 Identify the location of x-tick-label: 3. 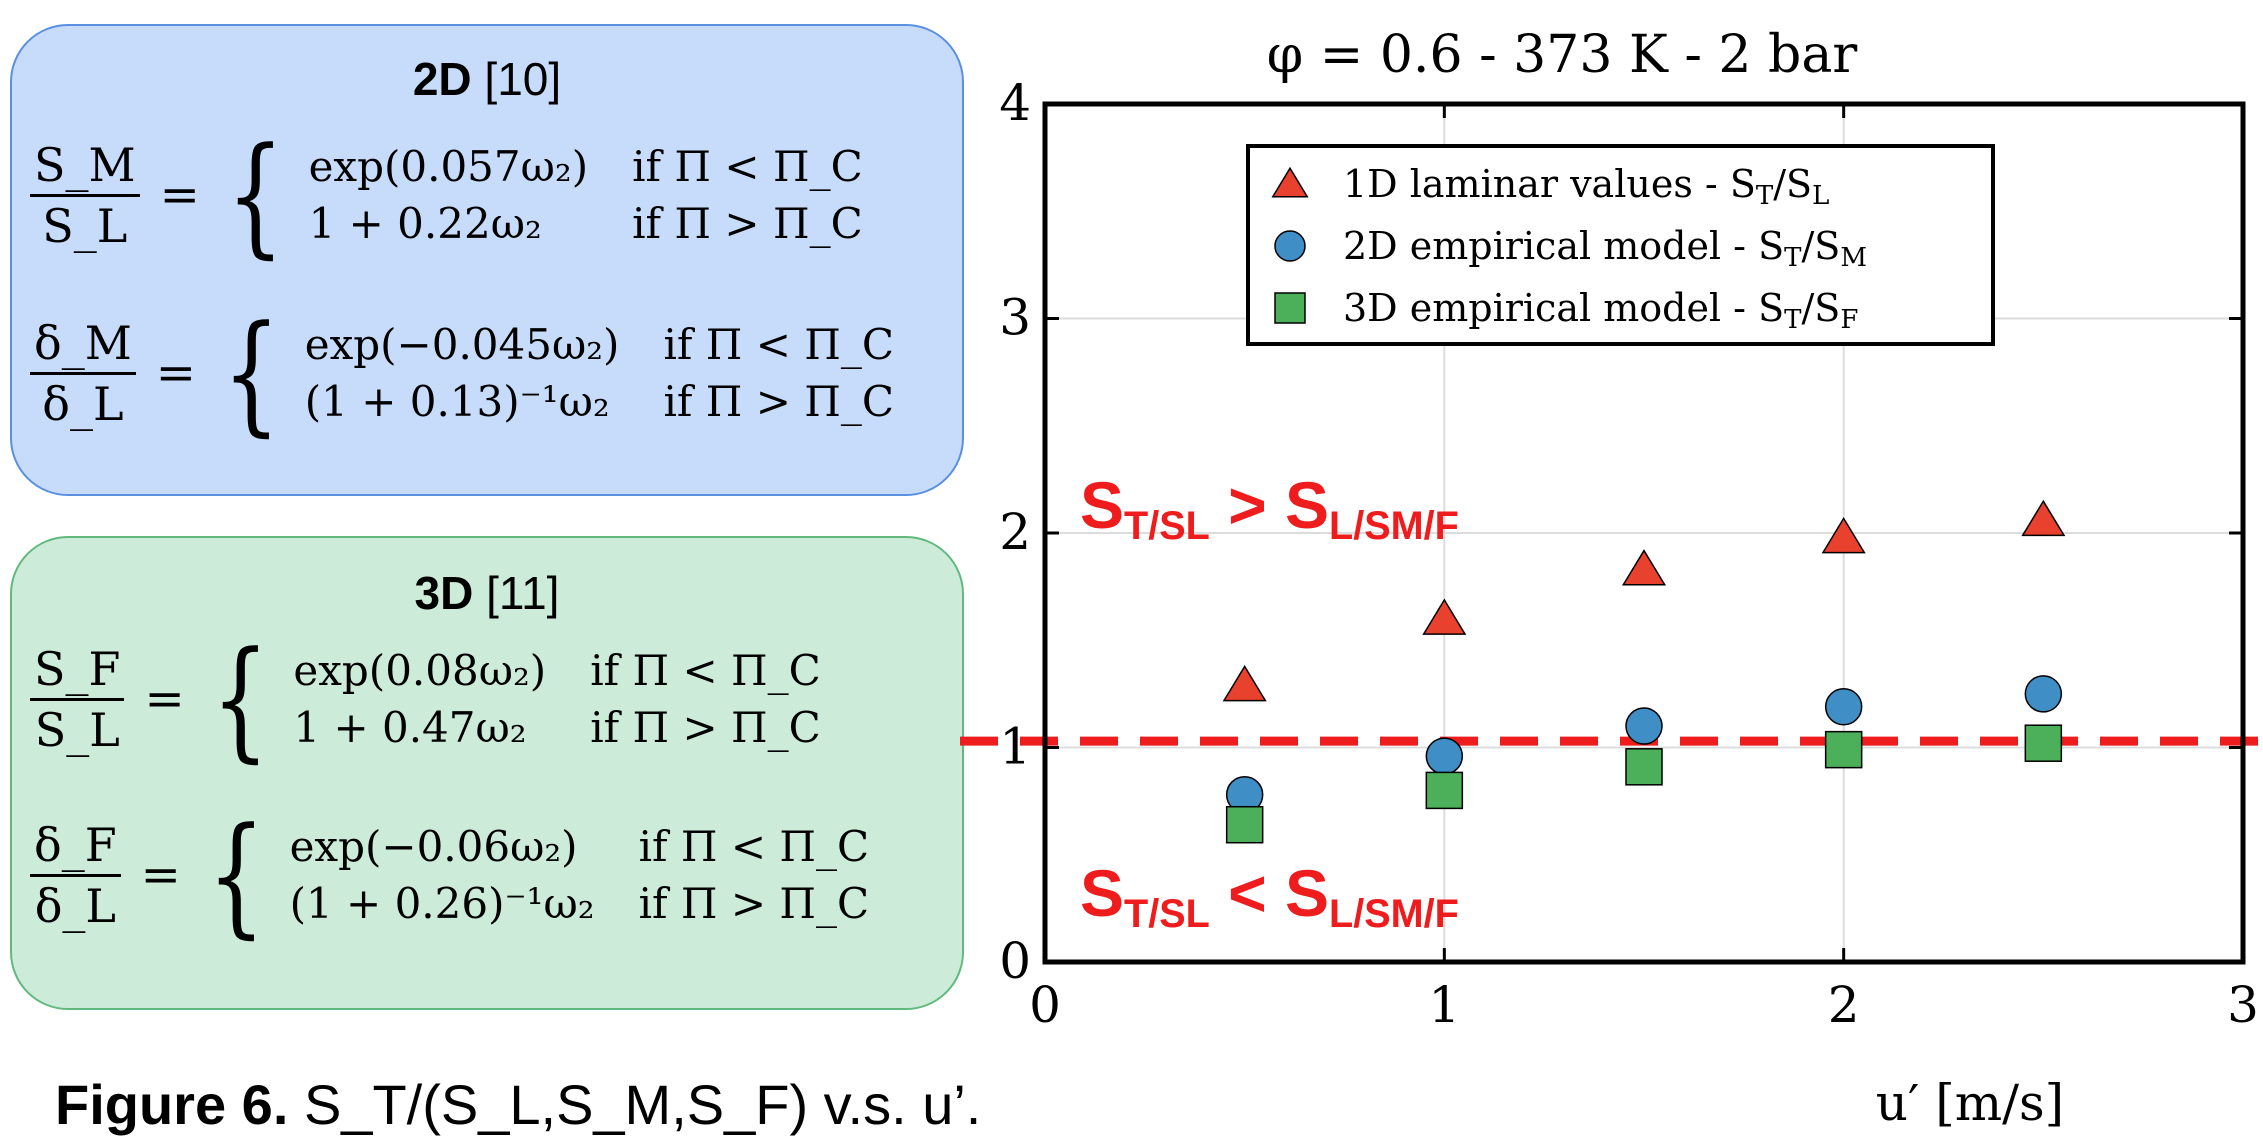
(2243, 1005).